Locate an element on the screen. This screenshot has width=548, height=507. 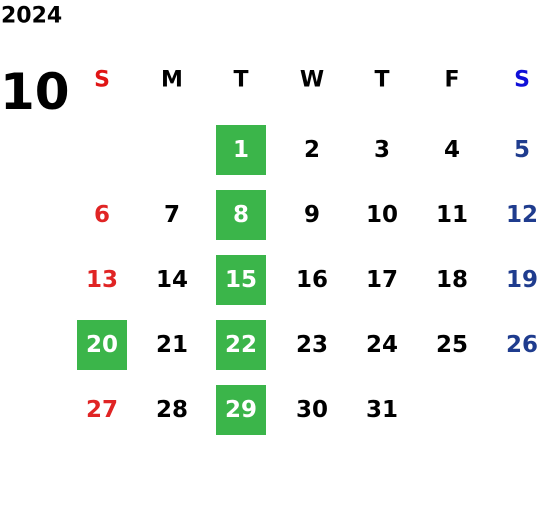
day-number: 16 is located at coordinates (312, 280).